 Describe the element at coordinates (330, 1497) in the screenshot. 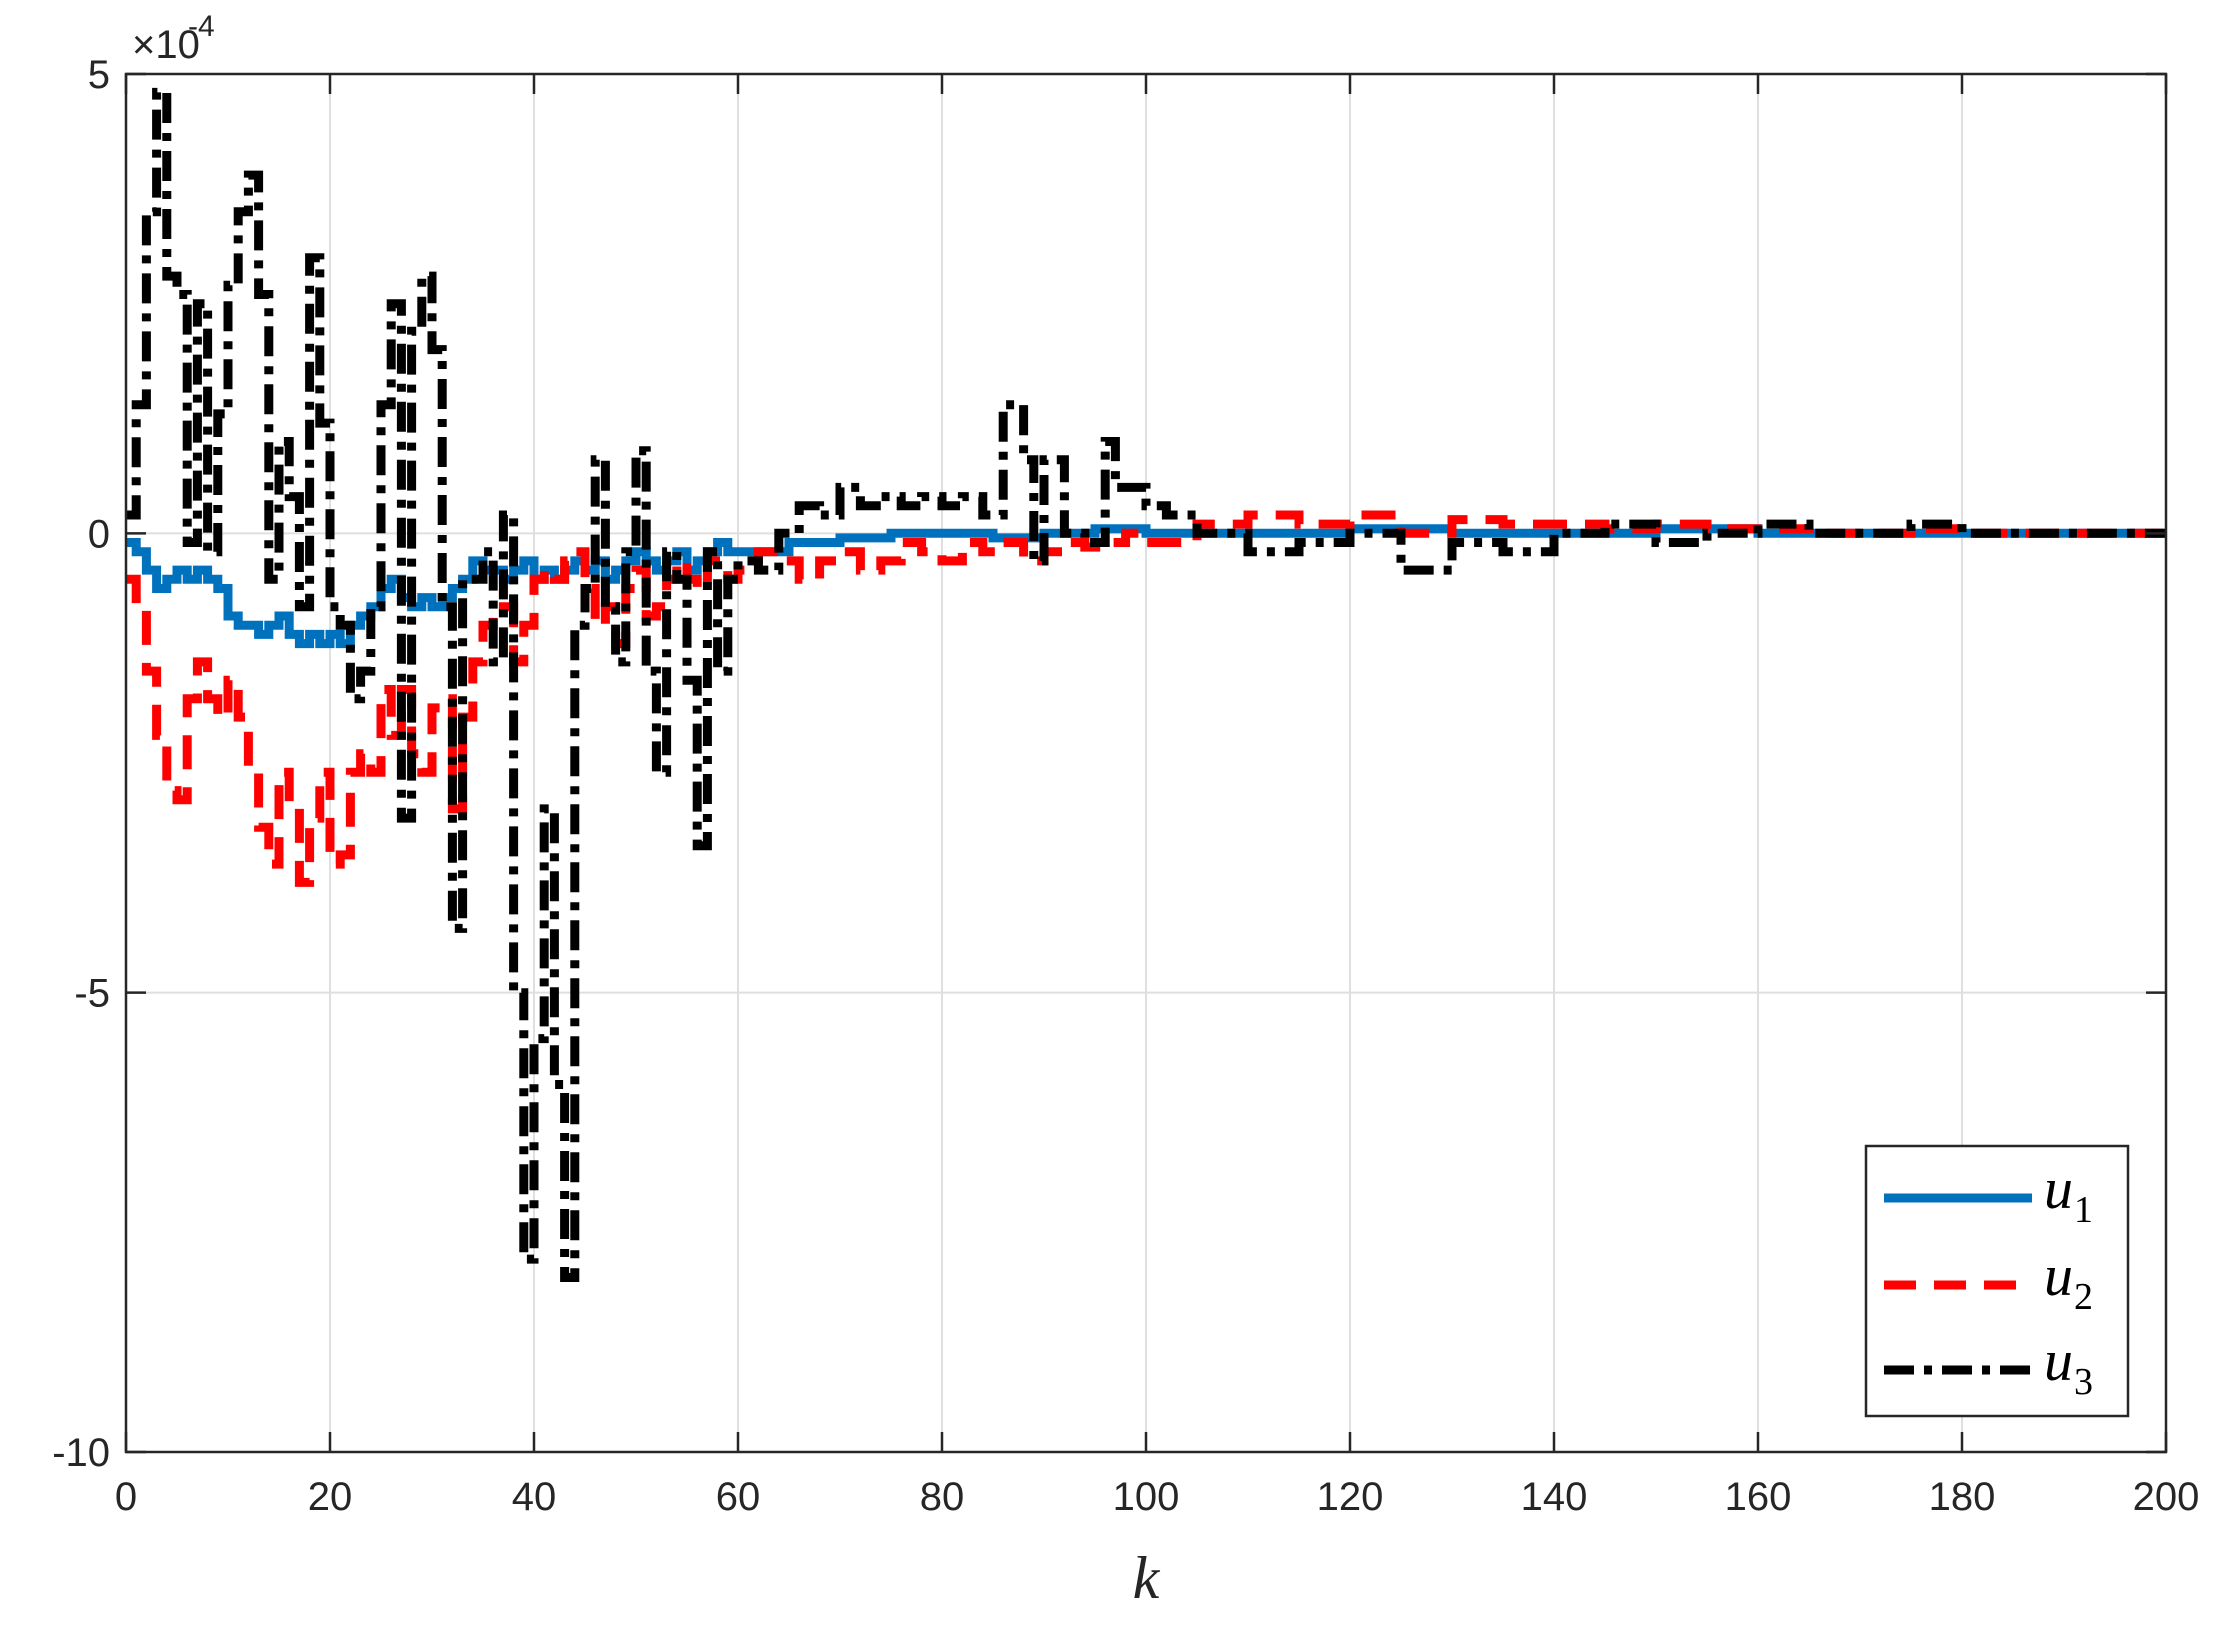

I see `x-tick-label: 20` at that location.